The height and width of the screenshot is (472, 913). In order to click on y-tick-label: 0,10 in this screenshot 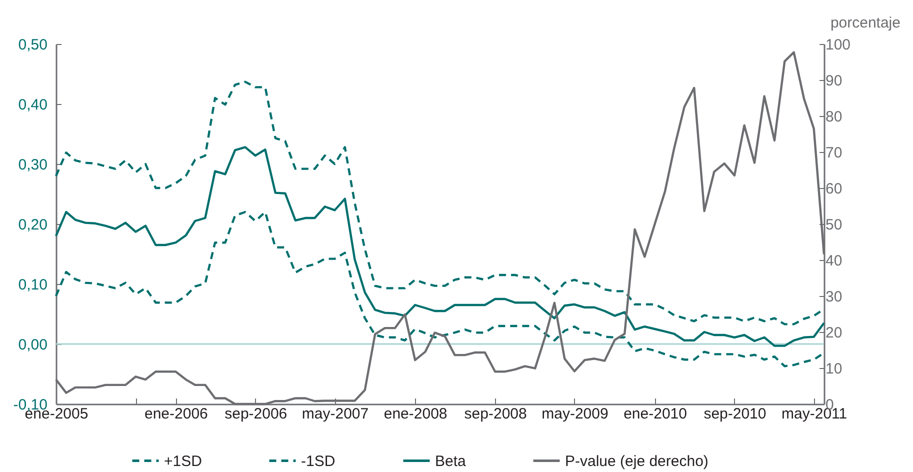, I will do `click(33, 285)`.